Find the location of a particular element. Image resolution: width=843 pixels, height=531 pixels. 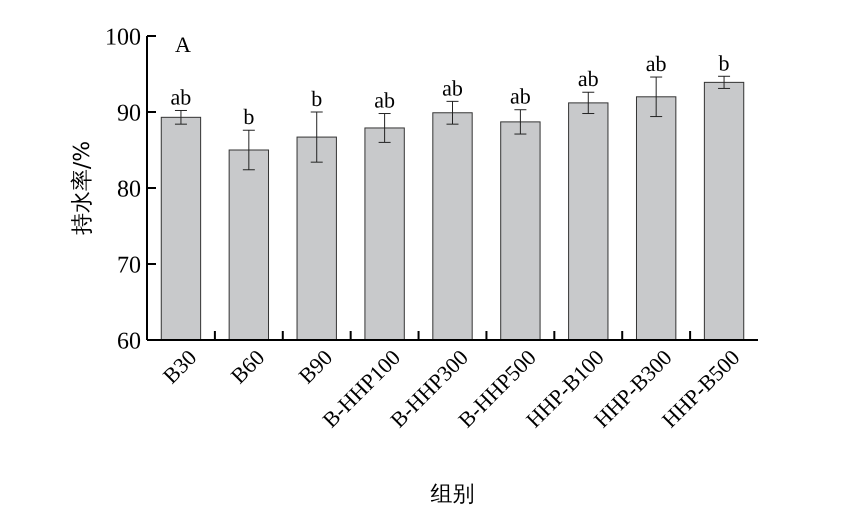

x-axis-title: 组别 is located at coordinates (452, 494).